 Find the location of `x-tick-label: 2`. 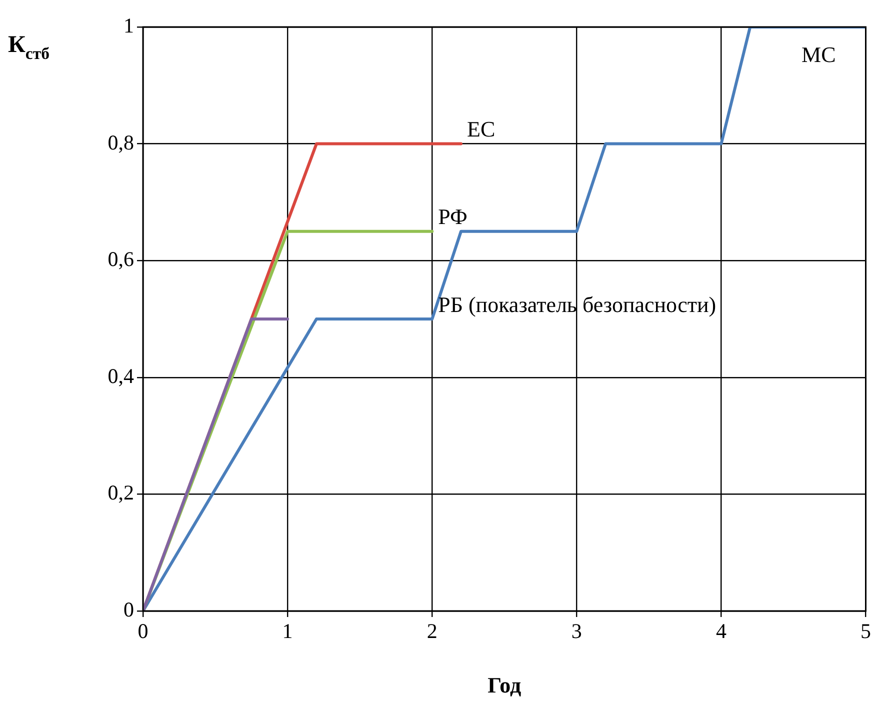

x-tick-label: 2 is located at coordinates (432, 631).